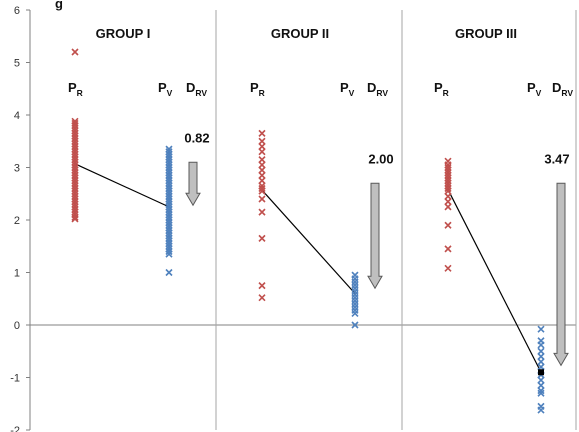  I want to click on group-title: GROUP II, so click(300, 33).